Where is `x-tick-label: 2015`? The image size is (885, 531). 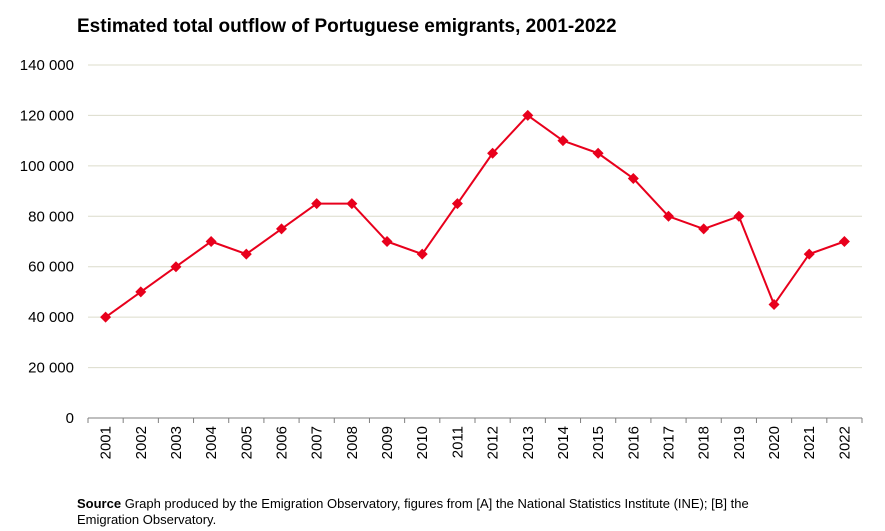 x-tick-label: 2015 is located at coordinates (598, 442).